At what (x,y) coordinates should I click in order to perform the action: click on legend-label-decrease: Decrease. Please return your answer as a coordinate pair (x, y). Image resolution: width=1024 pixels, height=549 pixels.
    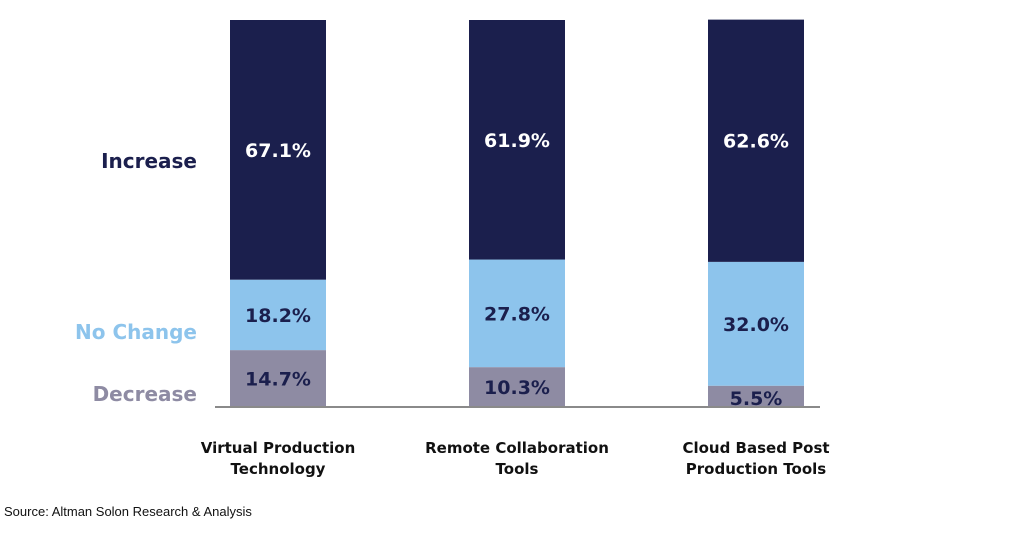
    Looking at the image, I should click on (145, 394).